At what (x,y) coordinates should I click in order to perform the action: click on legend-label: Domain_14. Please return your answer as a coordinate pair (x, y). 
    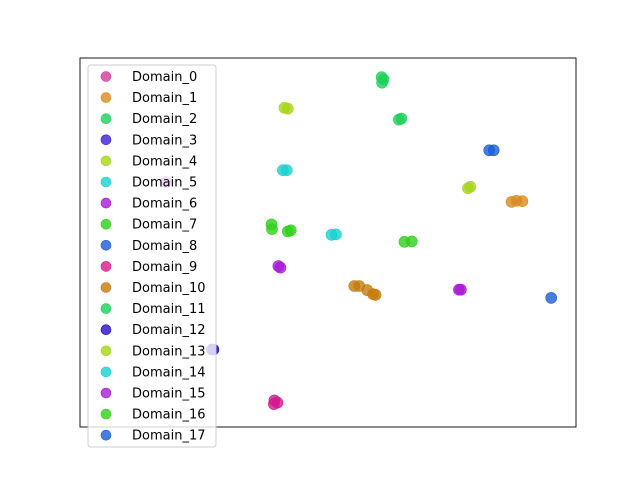
    Looking at the image, I should click on (169, 372).